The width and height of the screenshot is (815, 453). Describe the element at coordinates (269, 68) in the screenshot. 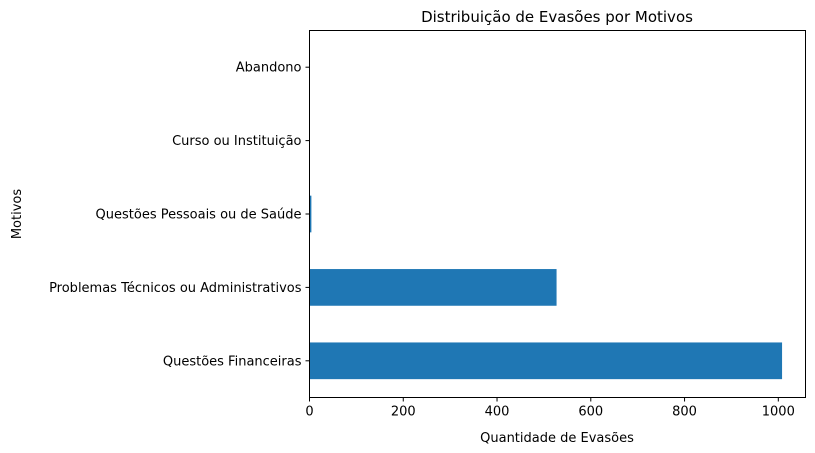

I see `y-tick-label: Abandono` at that location.